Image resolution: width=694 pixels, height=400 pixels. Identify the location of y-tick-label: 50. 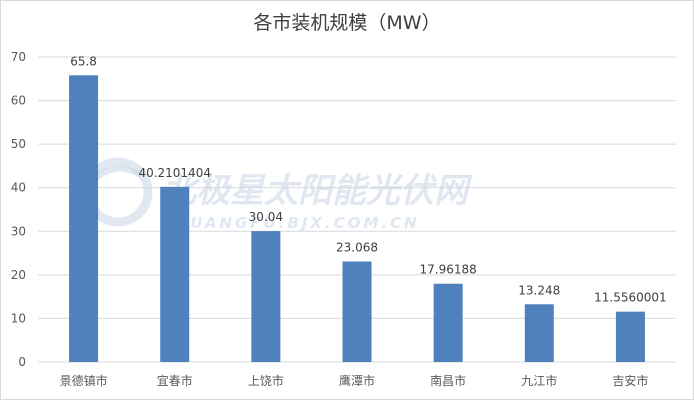
(18, 144).